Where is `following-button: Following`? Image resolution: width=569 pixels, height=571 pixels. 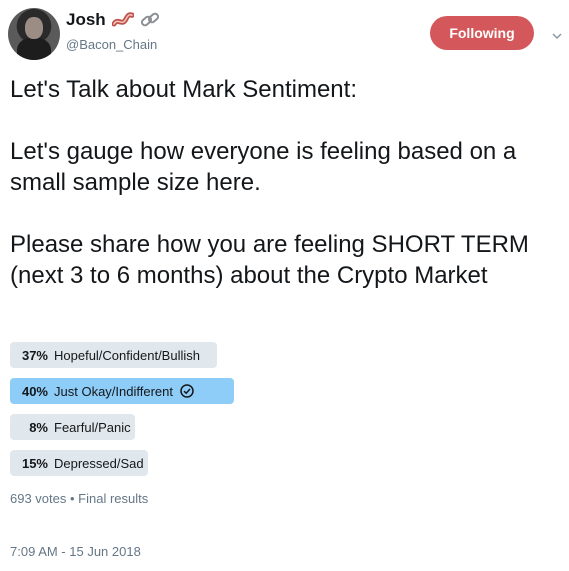 following-button: Following is located at coordinates (482, 33).